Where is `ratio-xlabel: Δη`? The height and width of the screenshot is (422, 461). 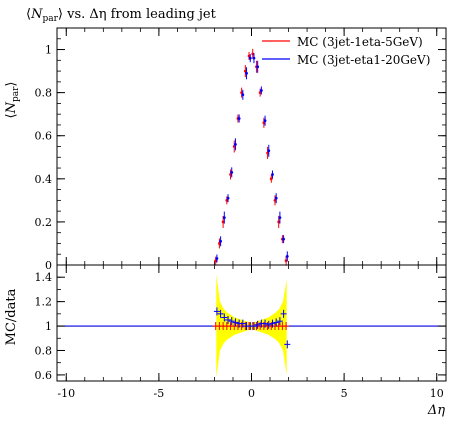
ratio-xlabel: Δη is located at coordinates (436, 410).